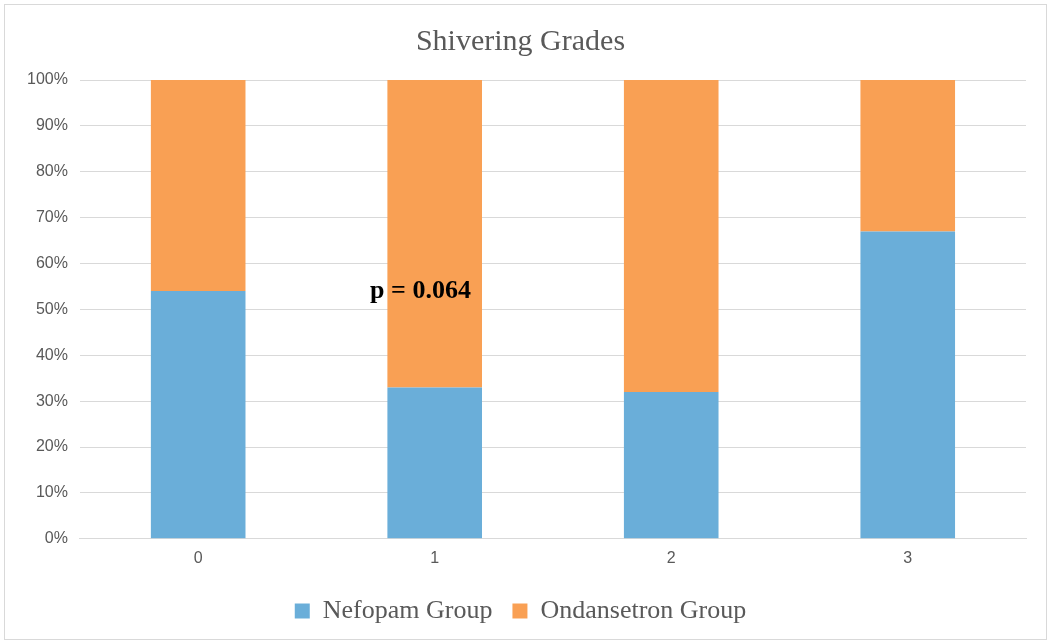 The image size is (1051, 644). I want to click on y-tick-label: 50%, so click(51, 308).